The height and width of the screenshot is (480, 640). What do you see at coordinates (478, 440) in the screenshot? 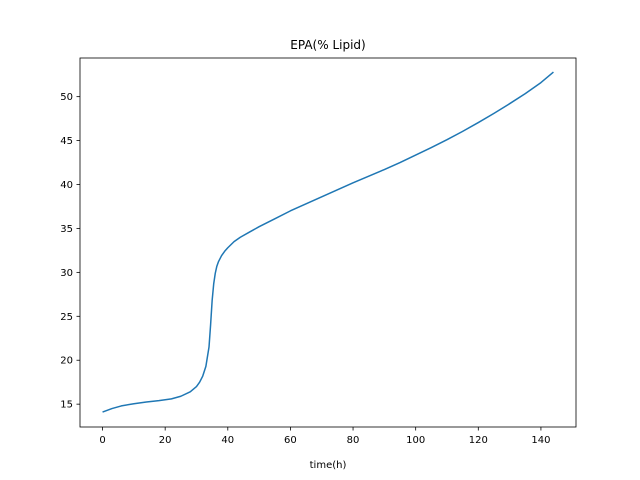
I see `x-tick-label: 120` at bounding box center [478, 440].